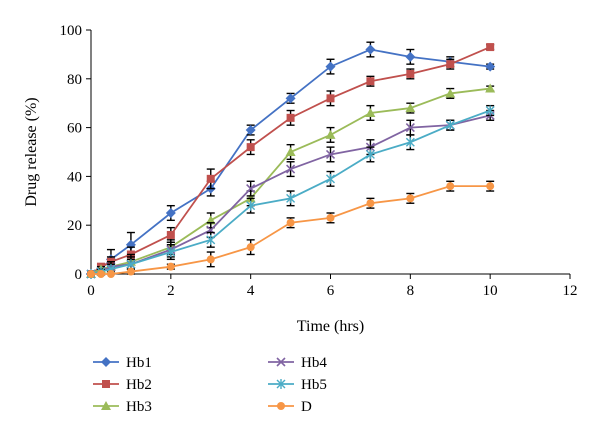 Image resolution: width=600 pixels, height=443 pixels. I want to click on legend-item-hb2: Hb2, so click(122, 385).